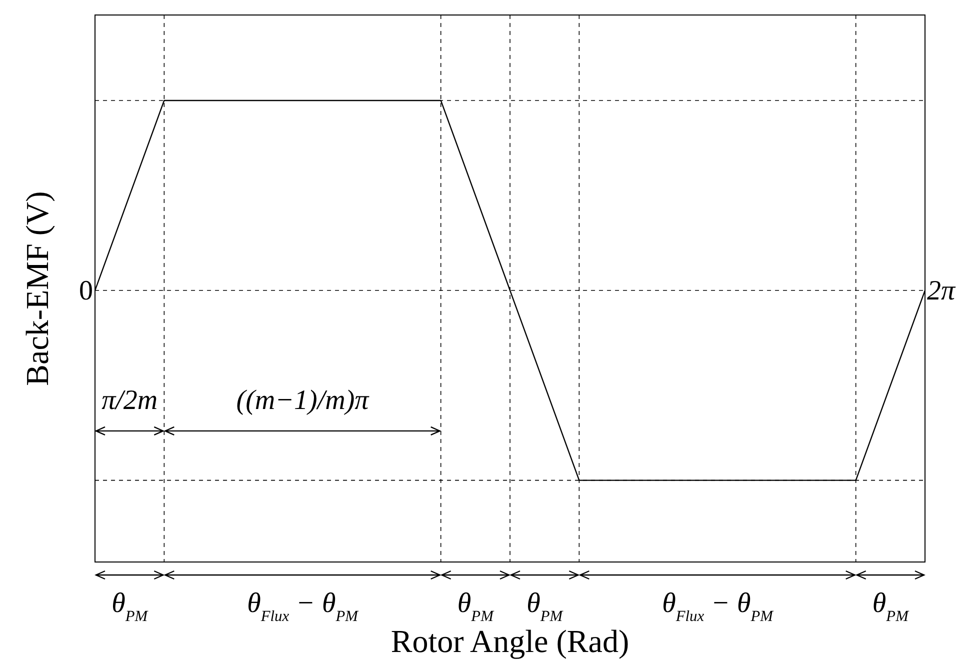 The width and height of the screenshot is (965, 664). What do you see at coordinates (941, 290) in the screenshot?
I see `text: 2π` at bounding box center [941, 290].